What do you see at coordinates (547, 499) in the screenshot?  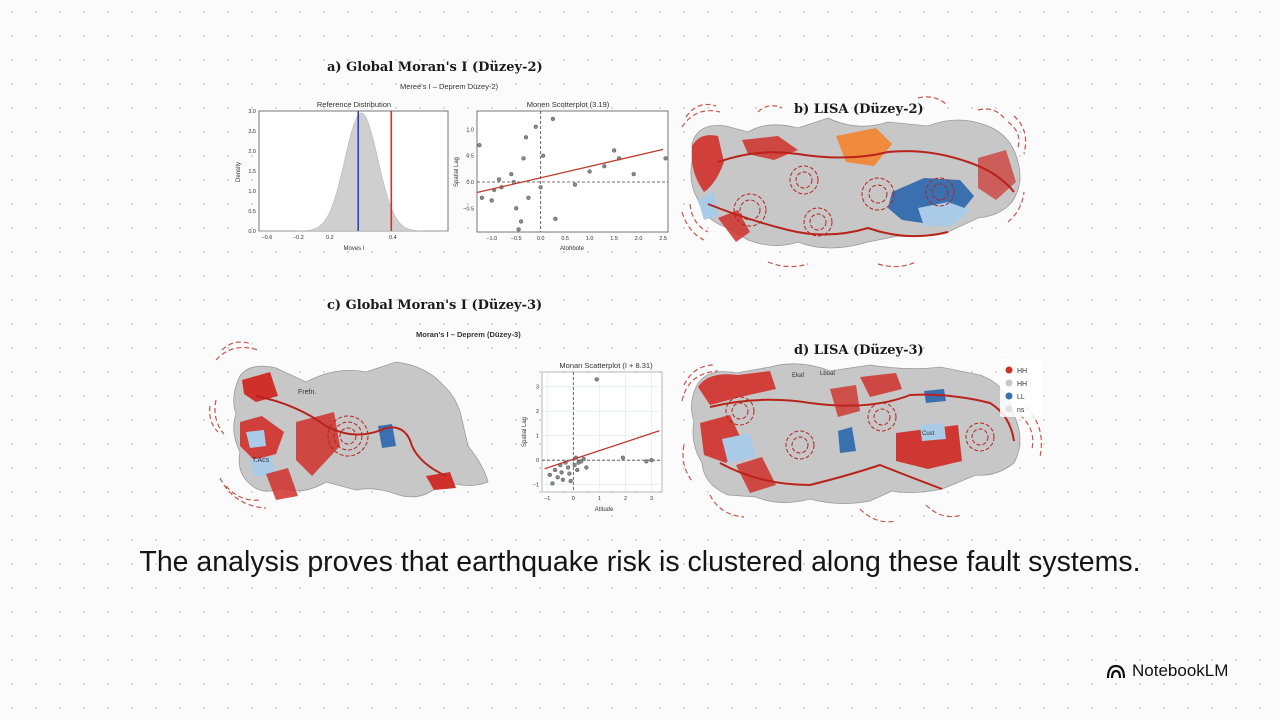 I see `scatter-xtick-label: −1` at bounding box center [547, 499].